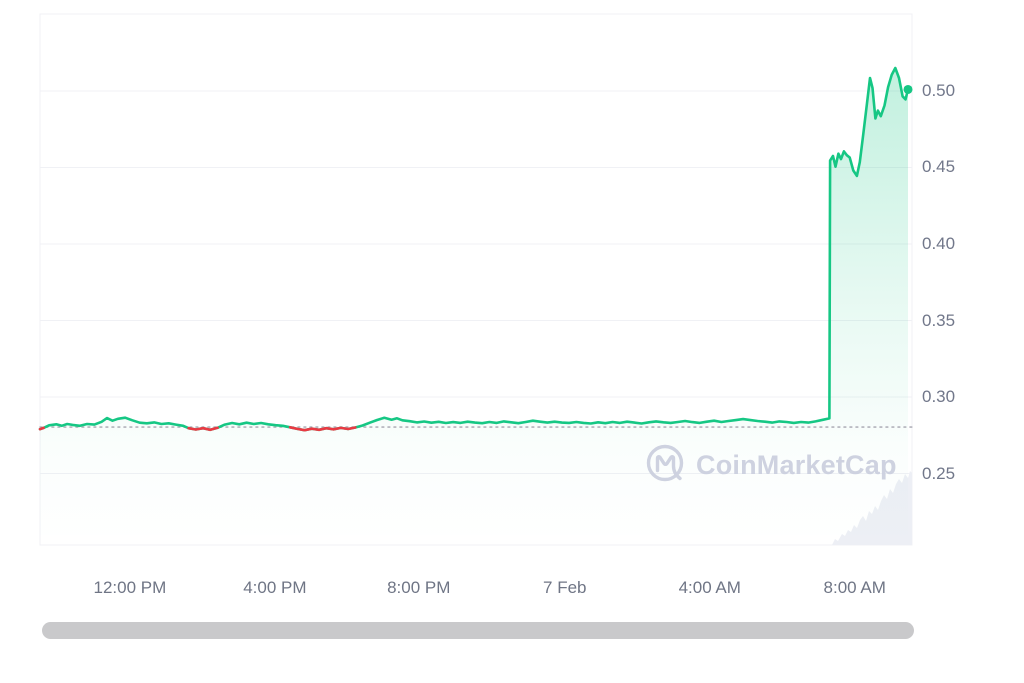 This screenshot has width=1024, height=683. Describe the element at coordinates (939, 90) in the screenshot. I see `y-axis-tick-label: 0.50` at that location.